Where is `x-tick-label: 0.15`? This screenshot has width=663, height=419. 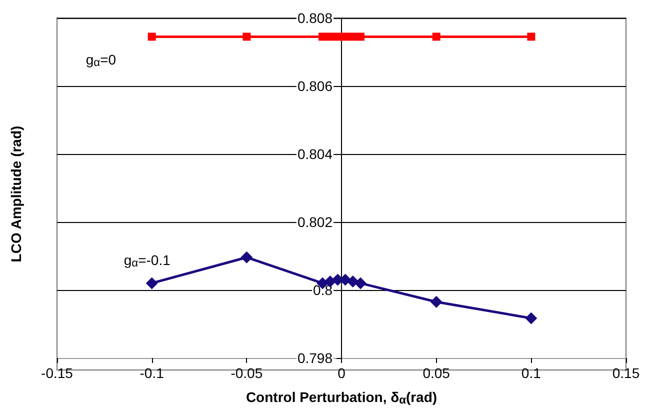 x-tick-label: 0.15 is located at coordinates (626, 373).